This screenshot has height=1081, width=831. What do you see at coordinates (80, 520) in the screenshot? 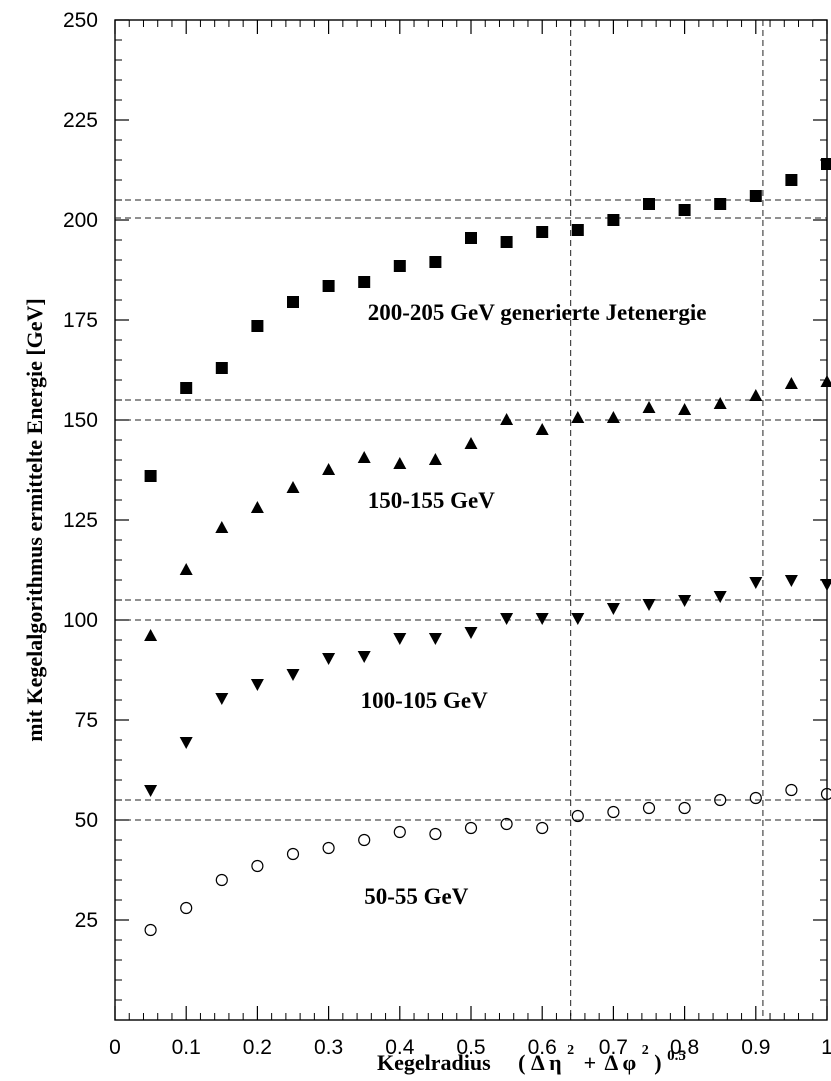
I see `y-tick-label: 125` at bounding box center [80, 520].